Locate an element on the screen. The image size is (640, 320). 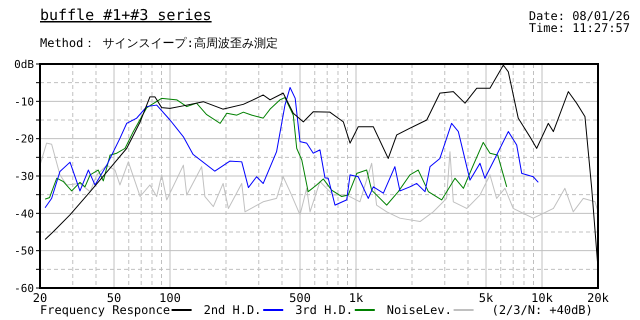
x-tick-label: 100 is located at coordinates (170, 298).